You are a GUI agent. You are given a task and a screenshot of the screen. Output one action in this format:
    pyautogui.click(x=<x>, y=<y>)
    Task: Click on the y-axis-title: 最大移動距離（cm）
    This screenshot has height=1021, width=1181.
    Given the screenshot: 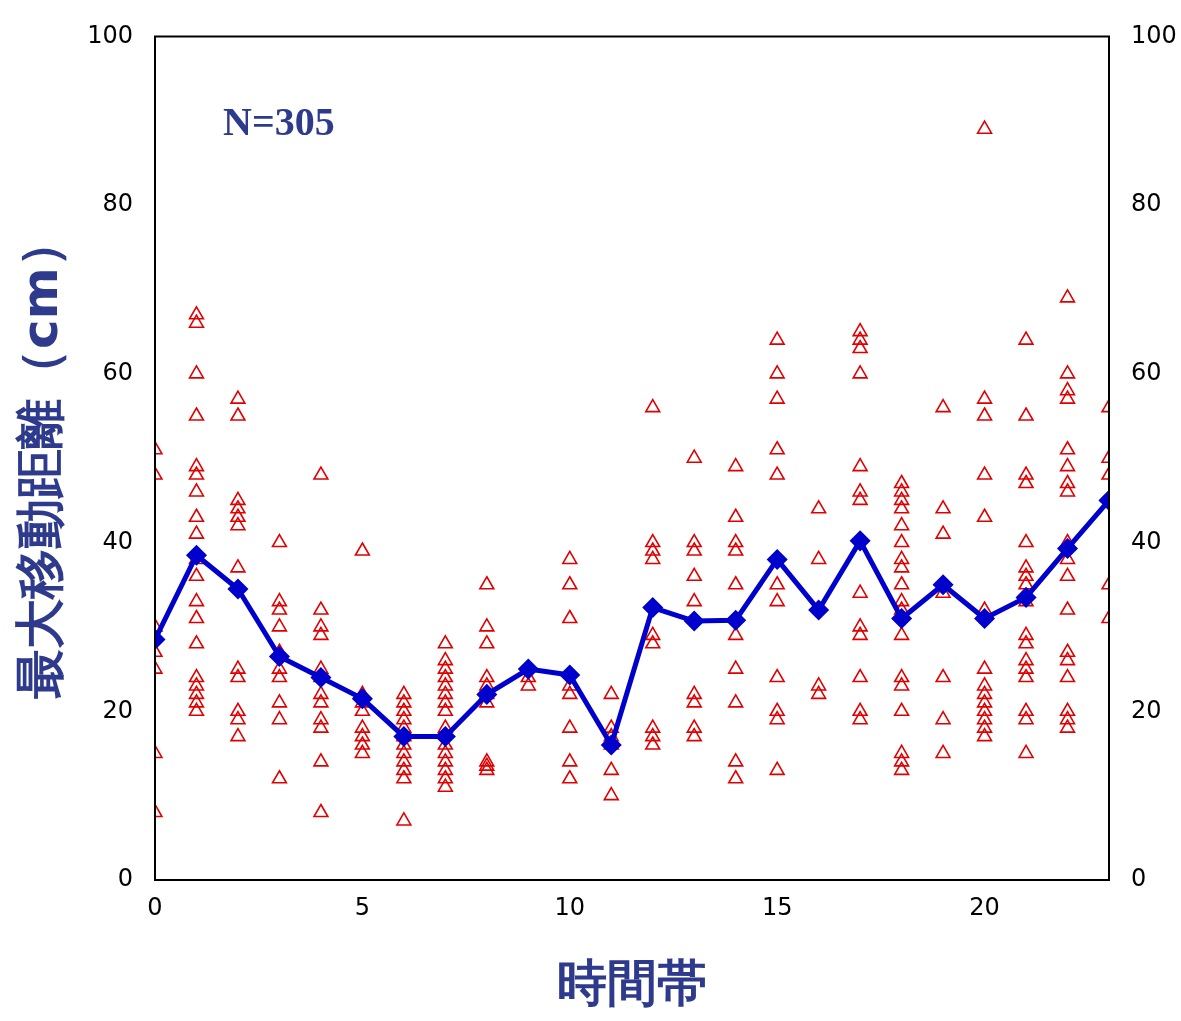 What is the action you would take?
    pyautogui.click(x=39, y=458)
    